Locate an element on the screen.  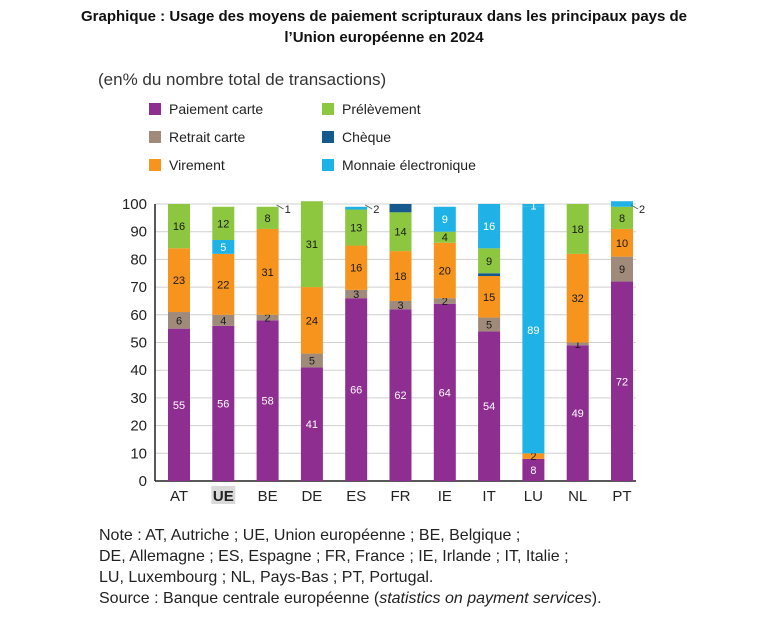
data-label: 20 is located at coordinates (445, 271).